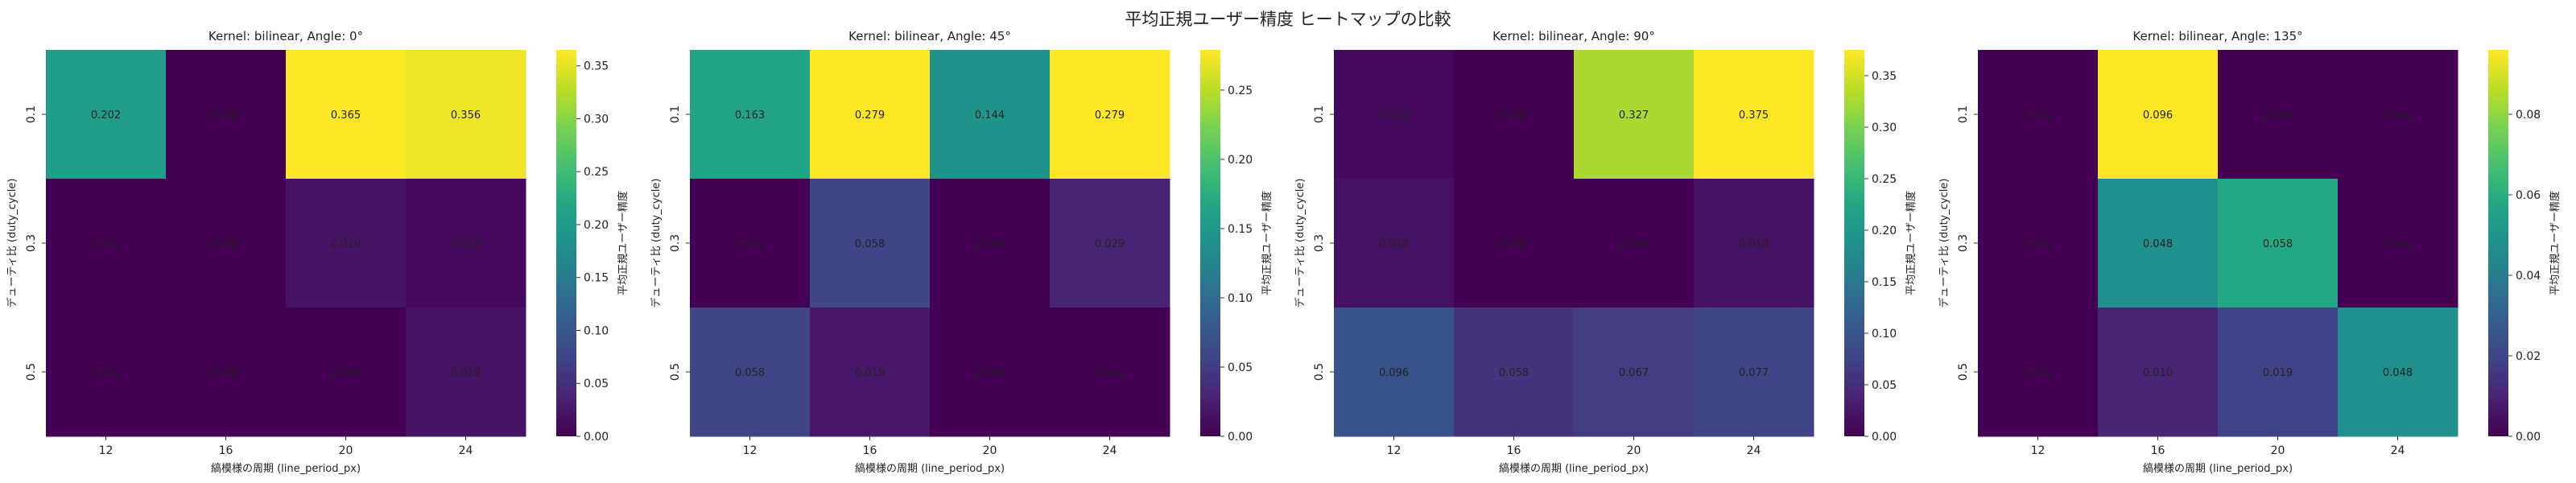 Image resolution: width=2576 pixels, height=483 pixels. I want to click on x-tick-label: 16, so click(2158, 450).